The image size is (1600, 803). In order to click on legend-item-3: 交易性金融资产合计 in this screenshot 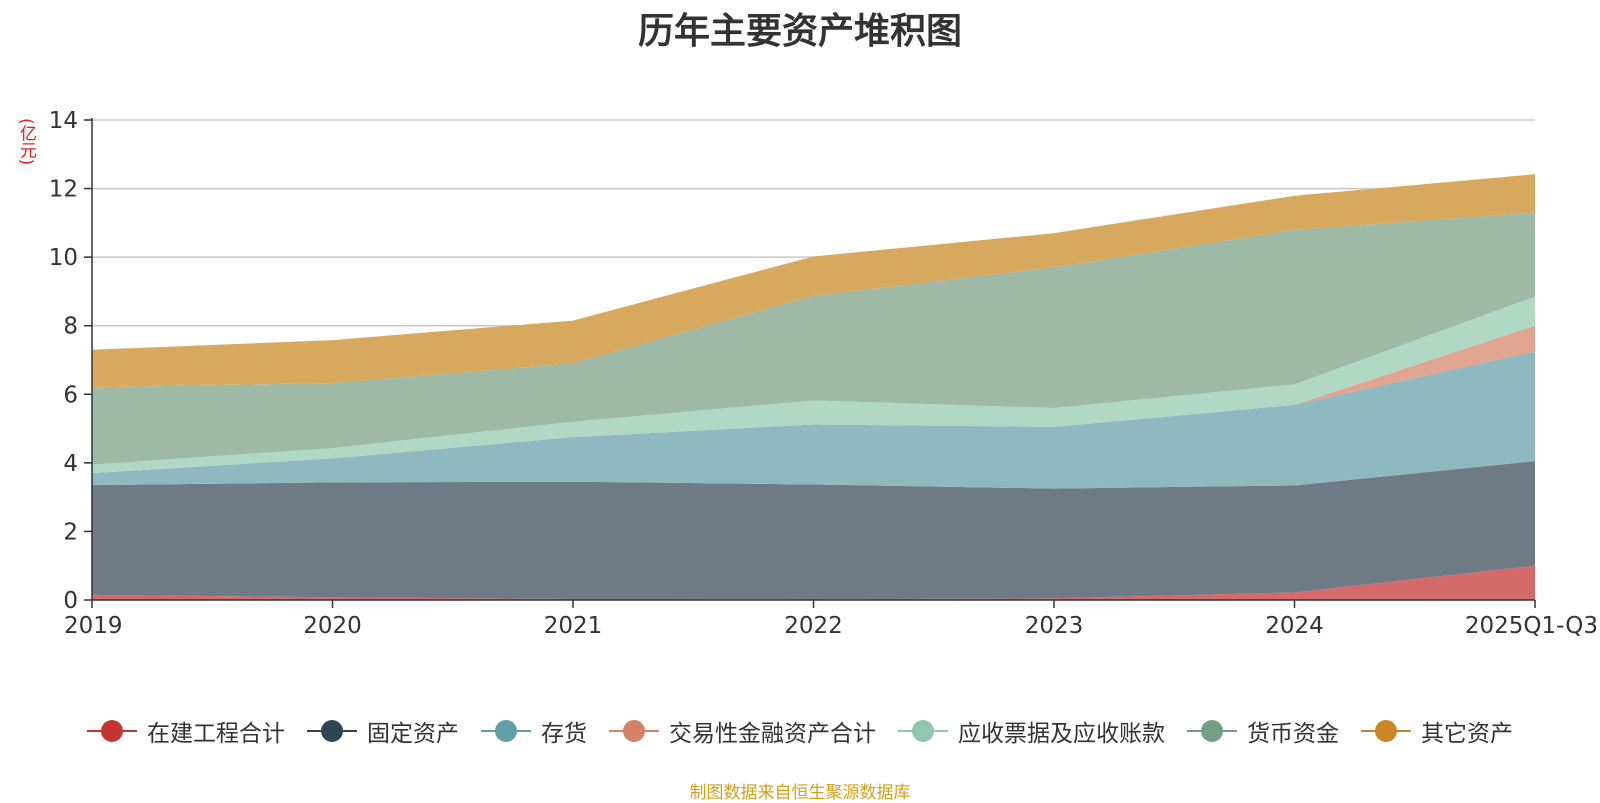, I will do `click(742, 731)`.